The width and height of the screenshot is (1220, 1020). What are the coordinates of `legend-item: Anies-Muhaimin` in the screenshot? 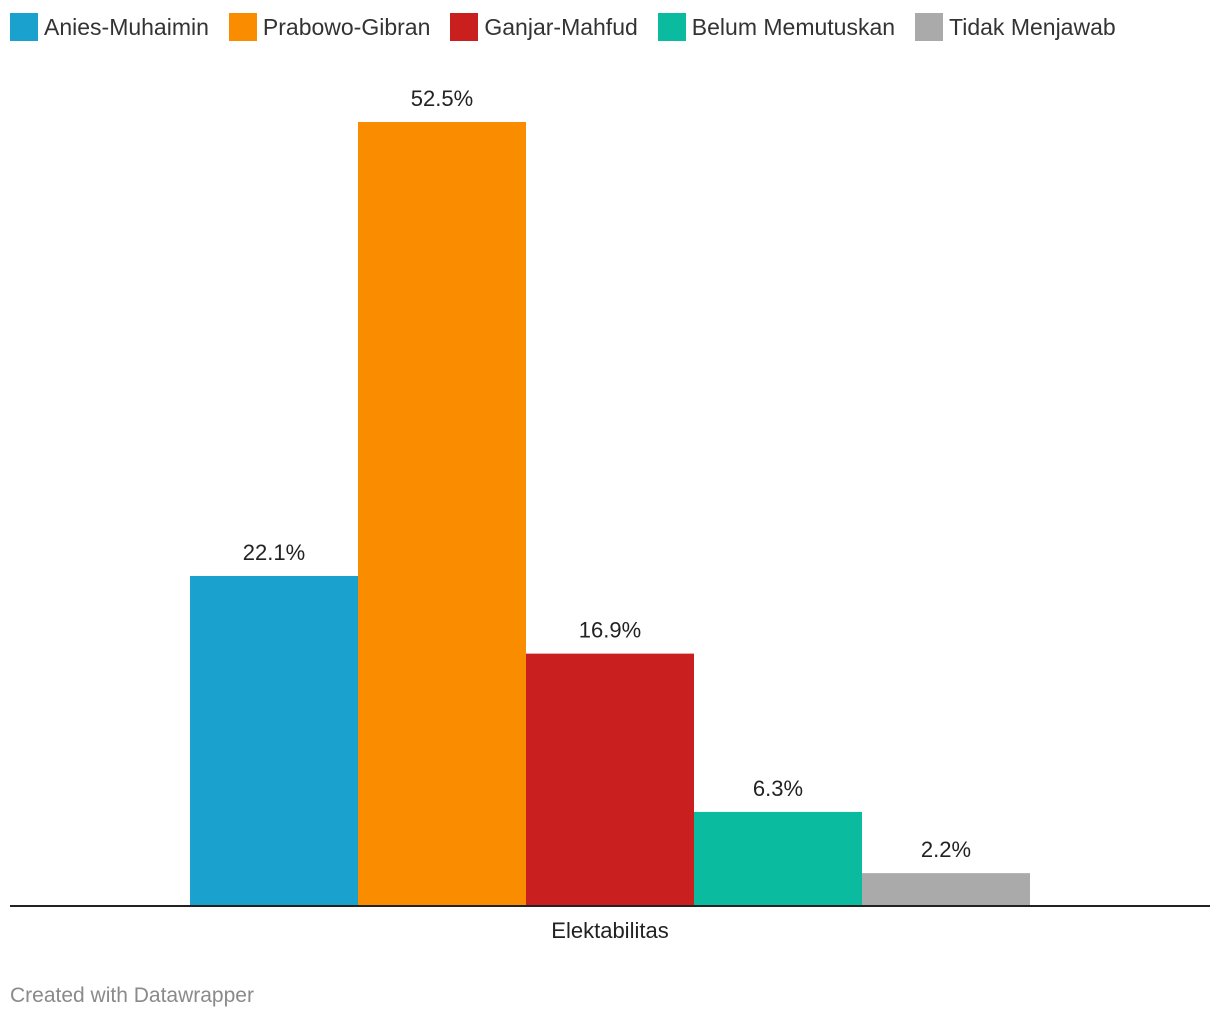 It's located at (109, 27).